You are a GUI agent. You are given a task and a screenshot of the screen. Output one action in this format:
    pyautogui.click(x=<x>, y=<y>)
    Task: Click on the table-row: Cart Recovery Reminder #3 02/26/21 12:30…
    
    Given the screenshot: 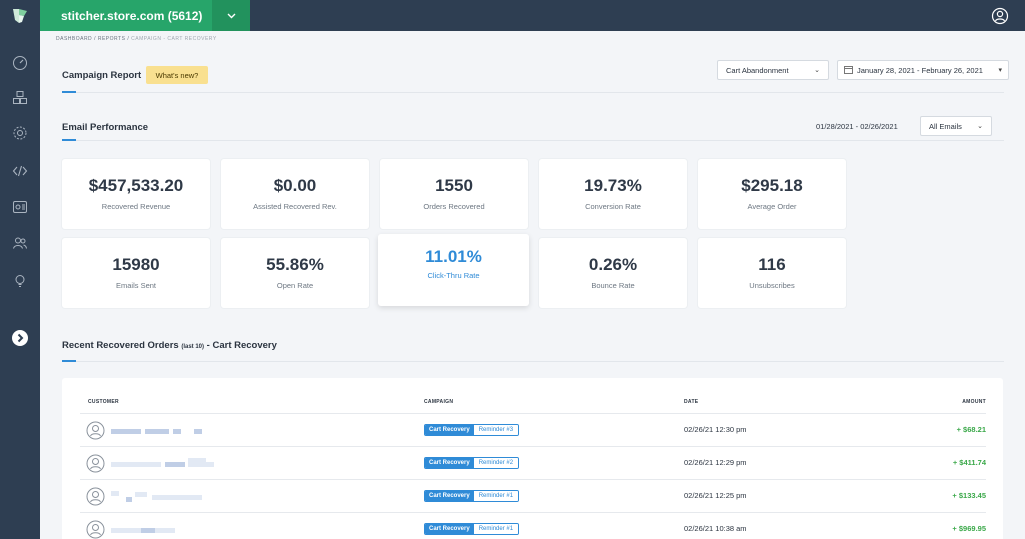 What is the action you would take?
    pyautogui.click(x=533, y=429)
    